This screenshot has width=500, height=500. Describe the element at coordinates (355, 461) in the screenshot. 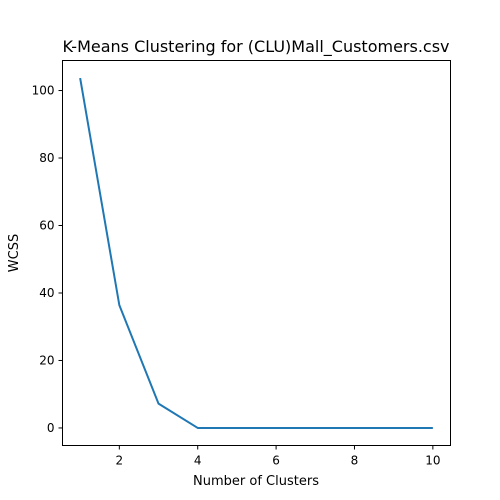

I see `x-tick-label: 8` at that location.